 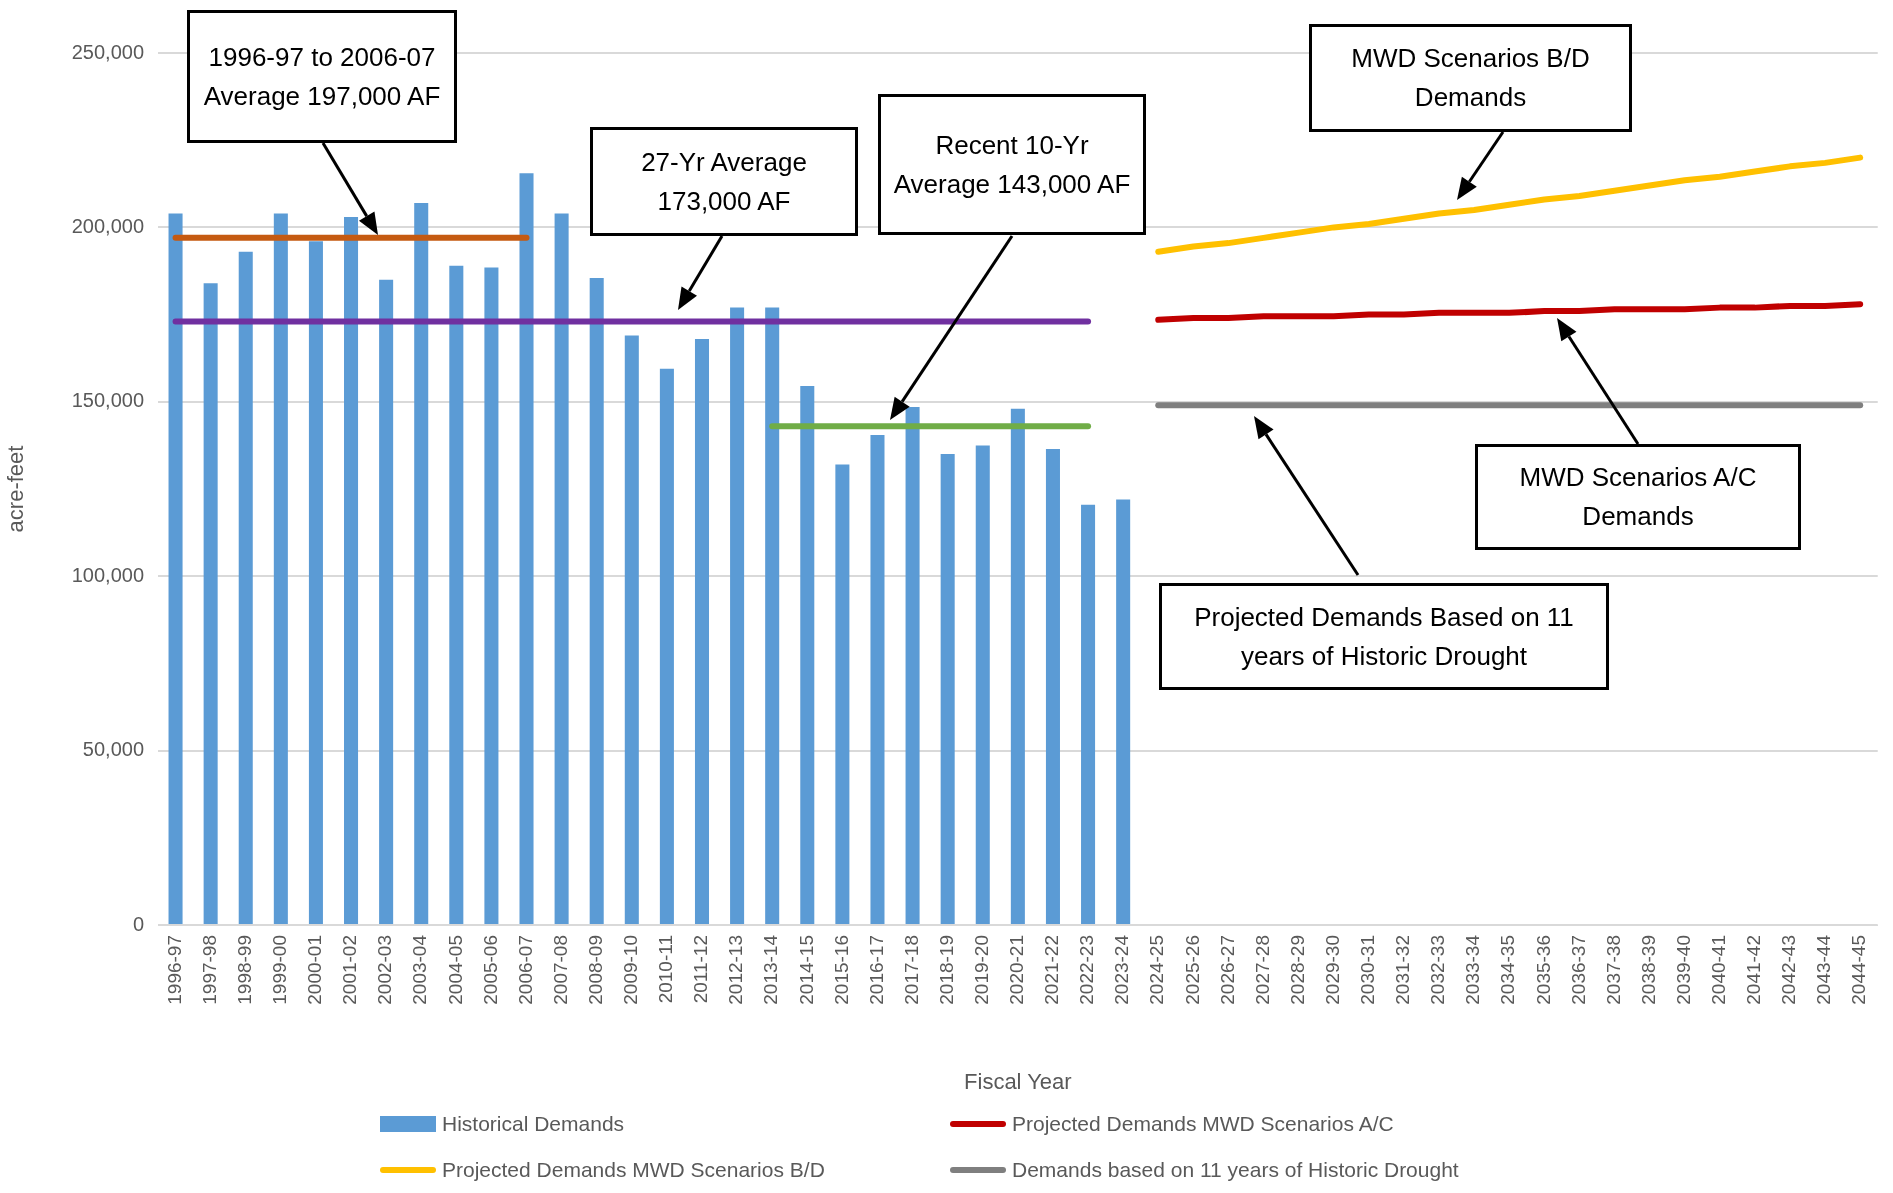 What do you see at coordinates (1087, 970) in the screenshot?
I see `x-tick-label: 2022-23` at bounding box center [1087, 970].